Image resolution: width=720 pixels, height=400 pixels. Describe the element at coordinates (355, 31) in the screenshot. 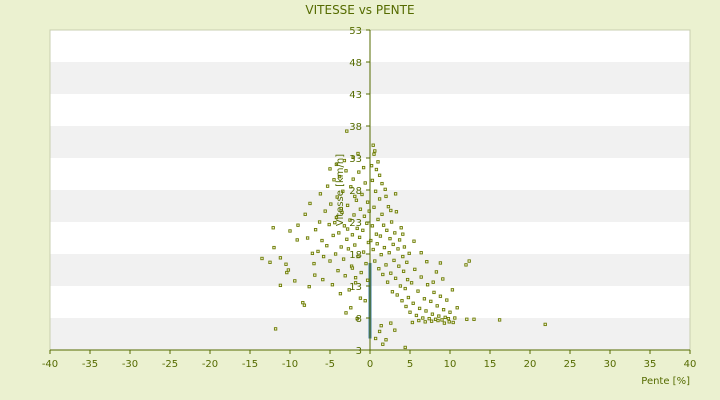

I see `y-tick-label: 53` at that location.